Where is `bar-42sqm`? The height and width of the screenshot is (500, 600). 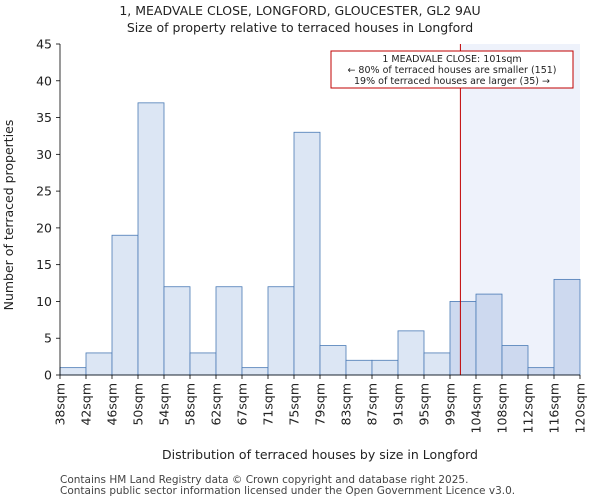 bar-42sqm is located at coordinates (99, 364).